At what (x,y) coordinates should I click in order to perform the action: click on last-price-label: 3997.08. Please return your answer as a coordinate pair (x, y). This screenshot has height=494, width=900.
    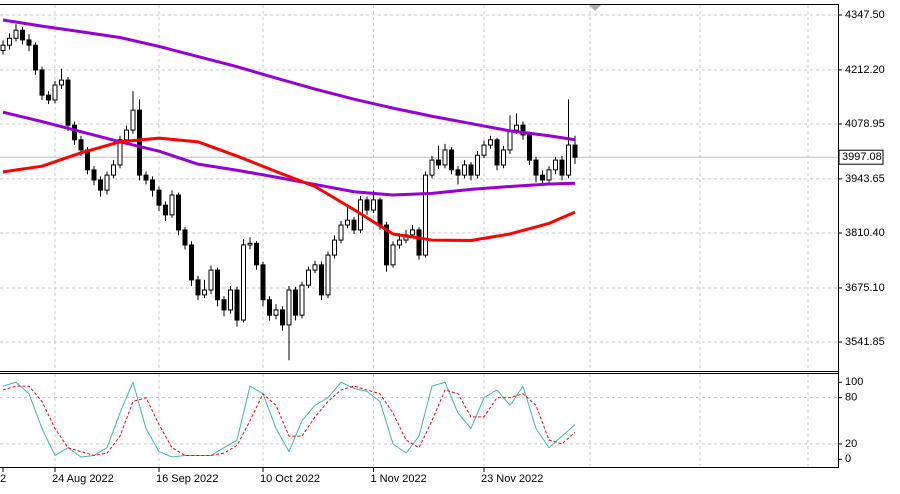
    Looking at the image, I should click on (862, 157).